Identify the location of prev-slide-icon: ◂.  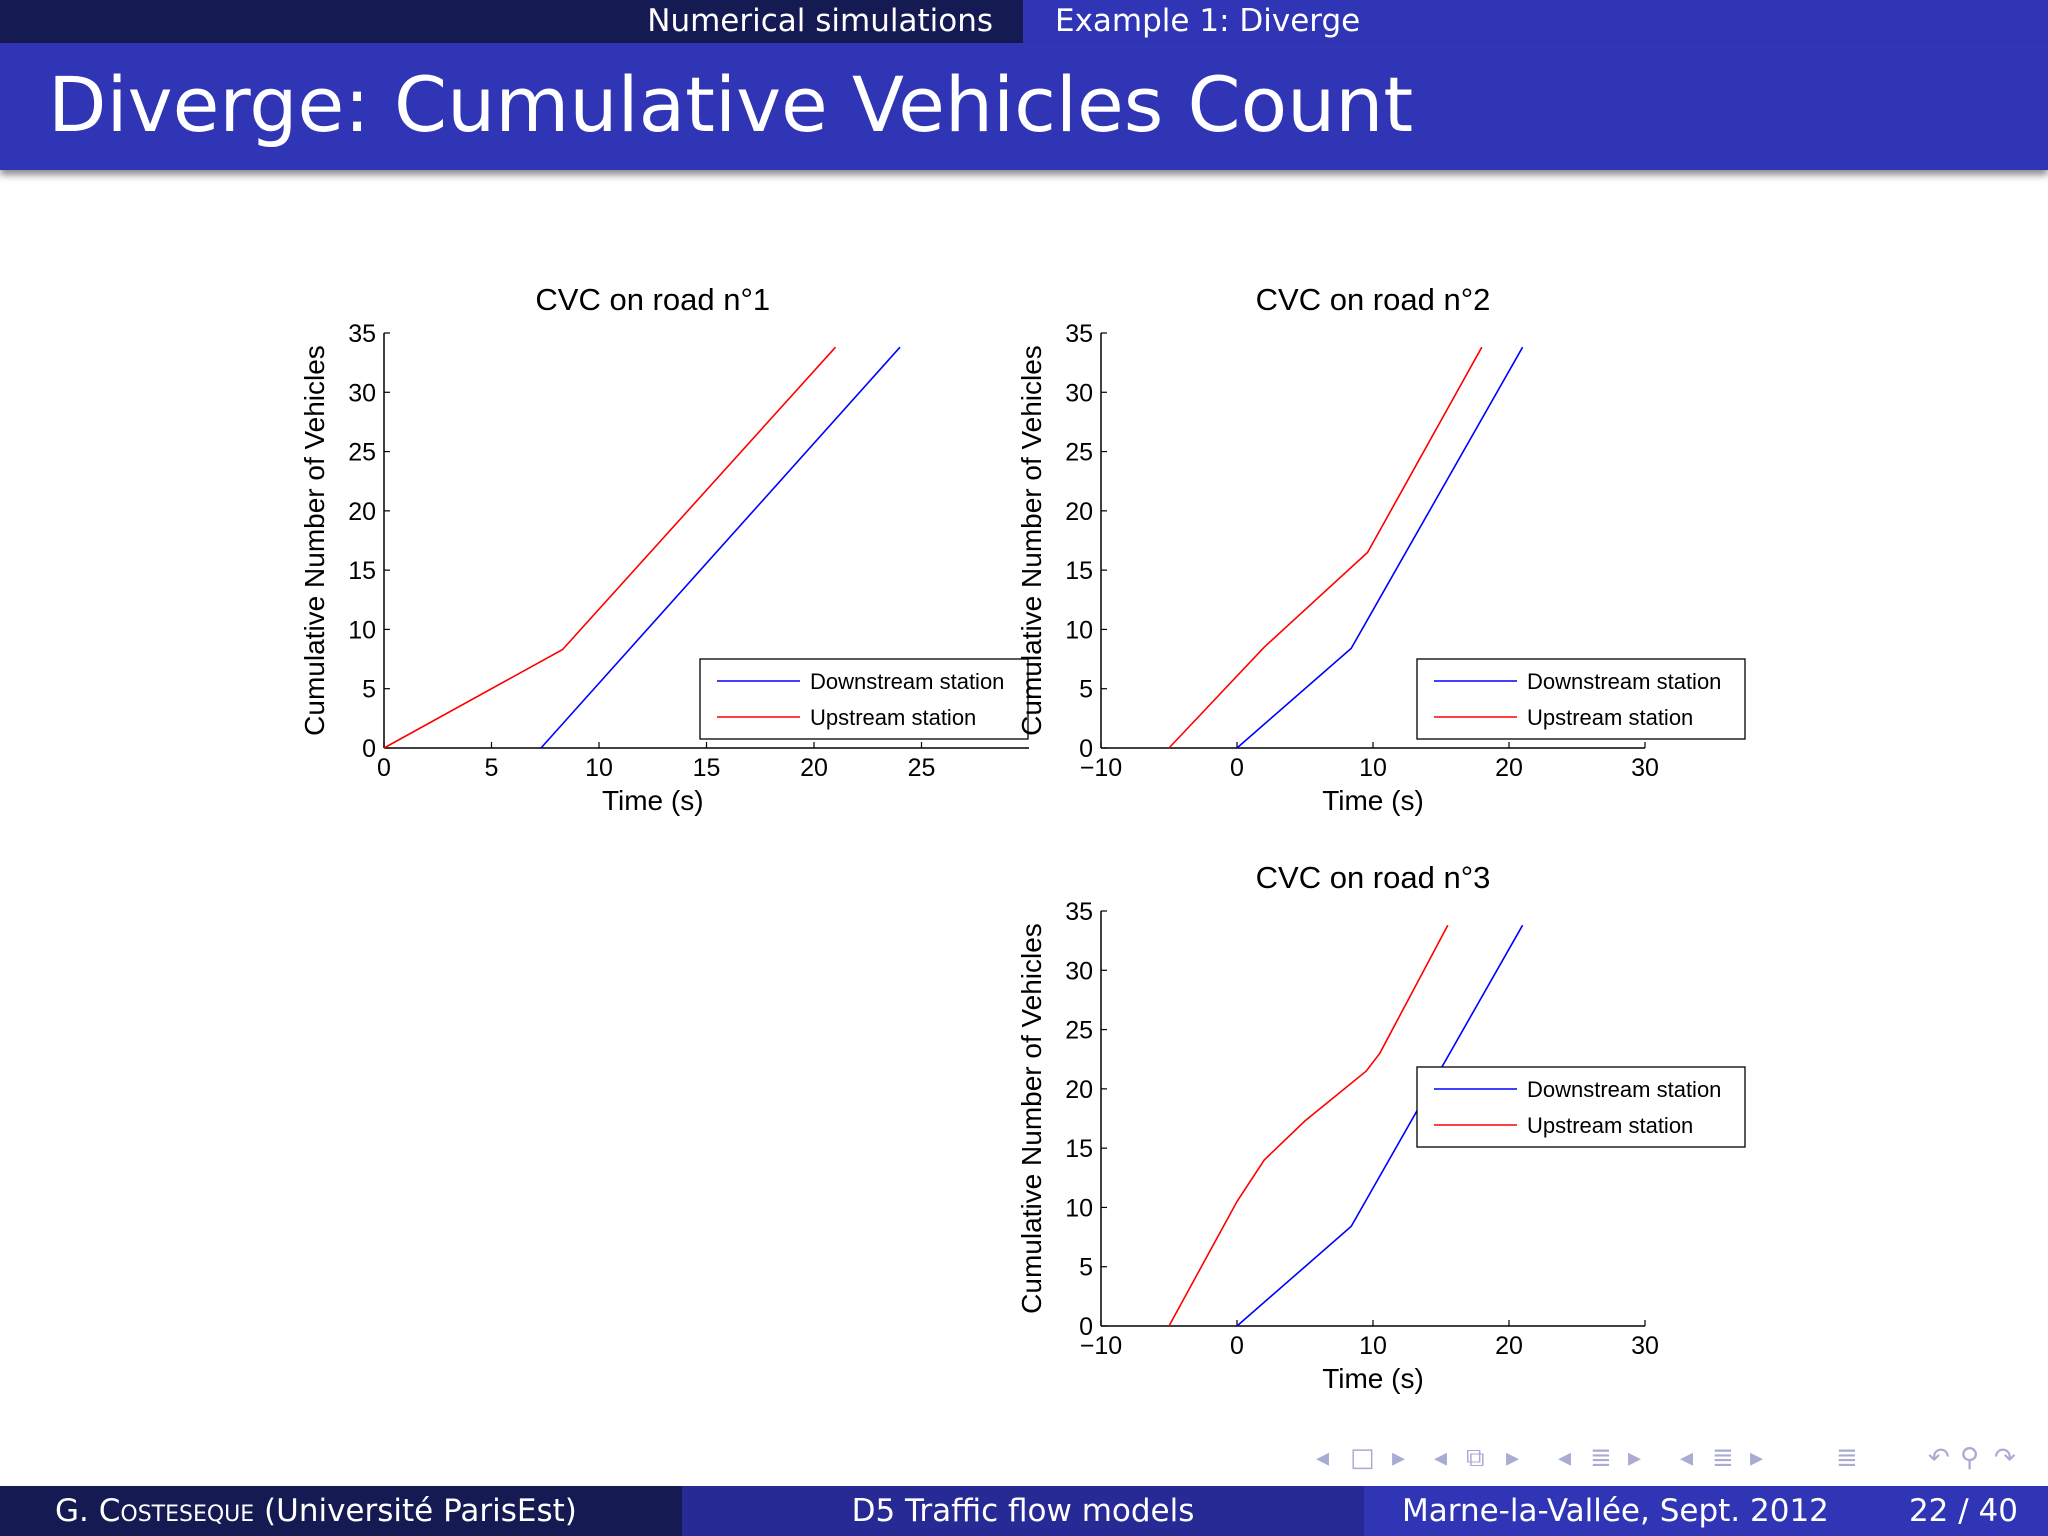
(1441, 1458).